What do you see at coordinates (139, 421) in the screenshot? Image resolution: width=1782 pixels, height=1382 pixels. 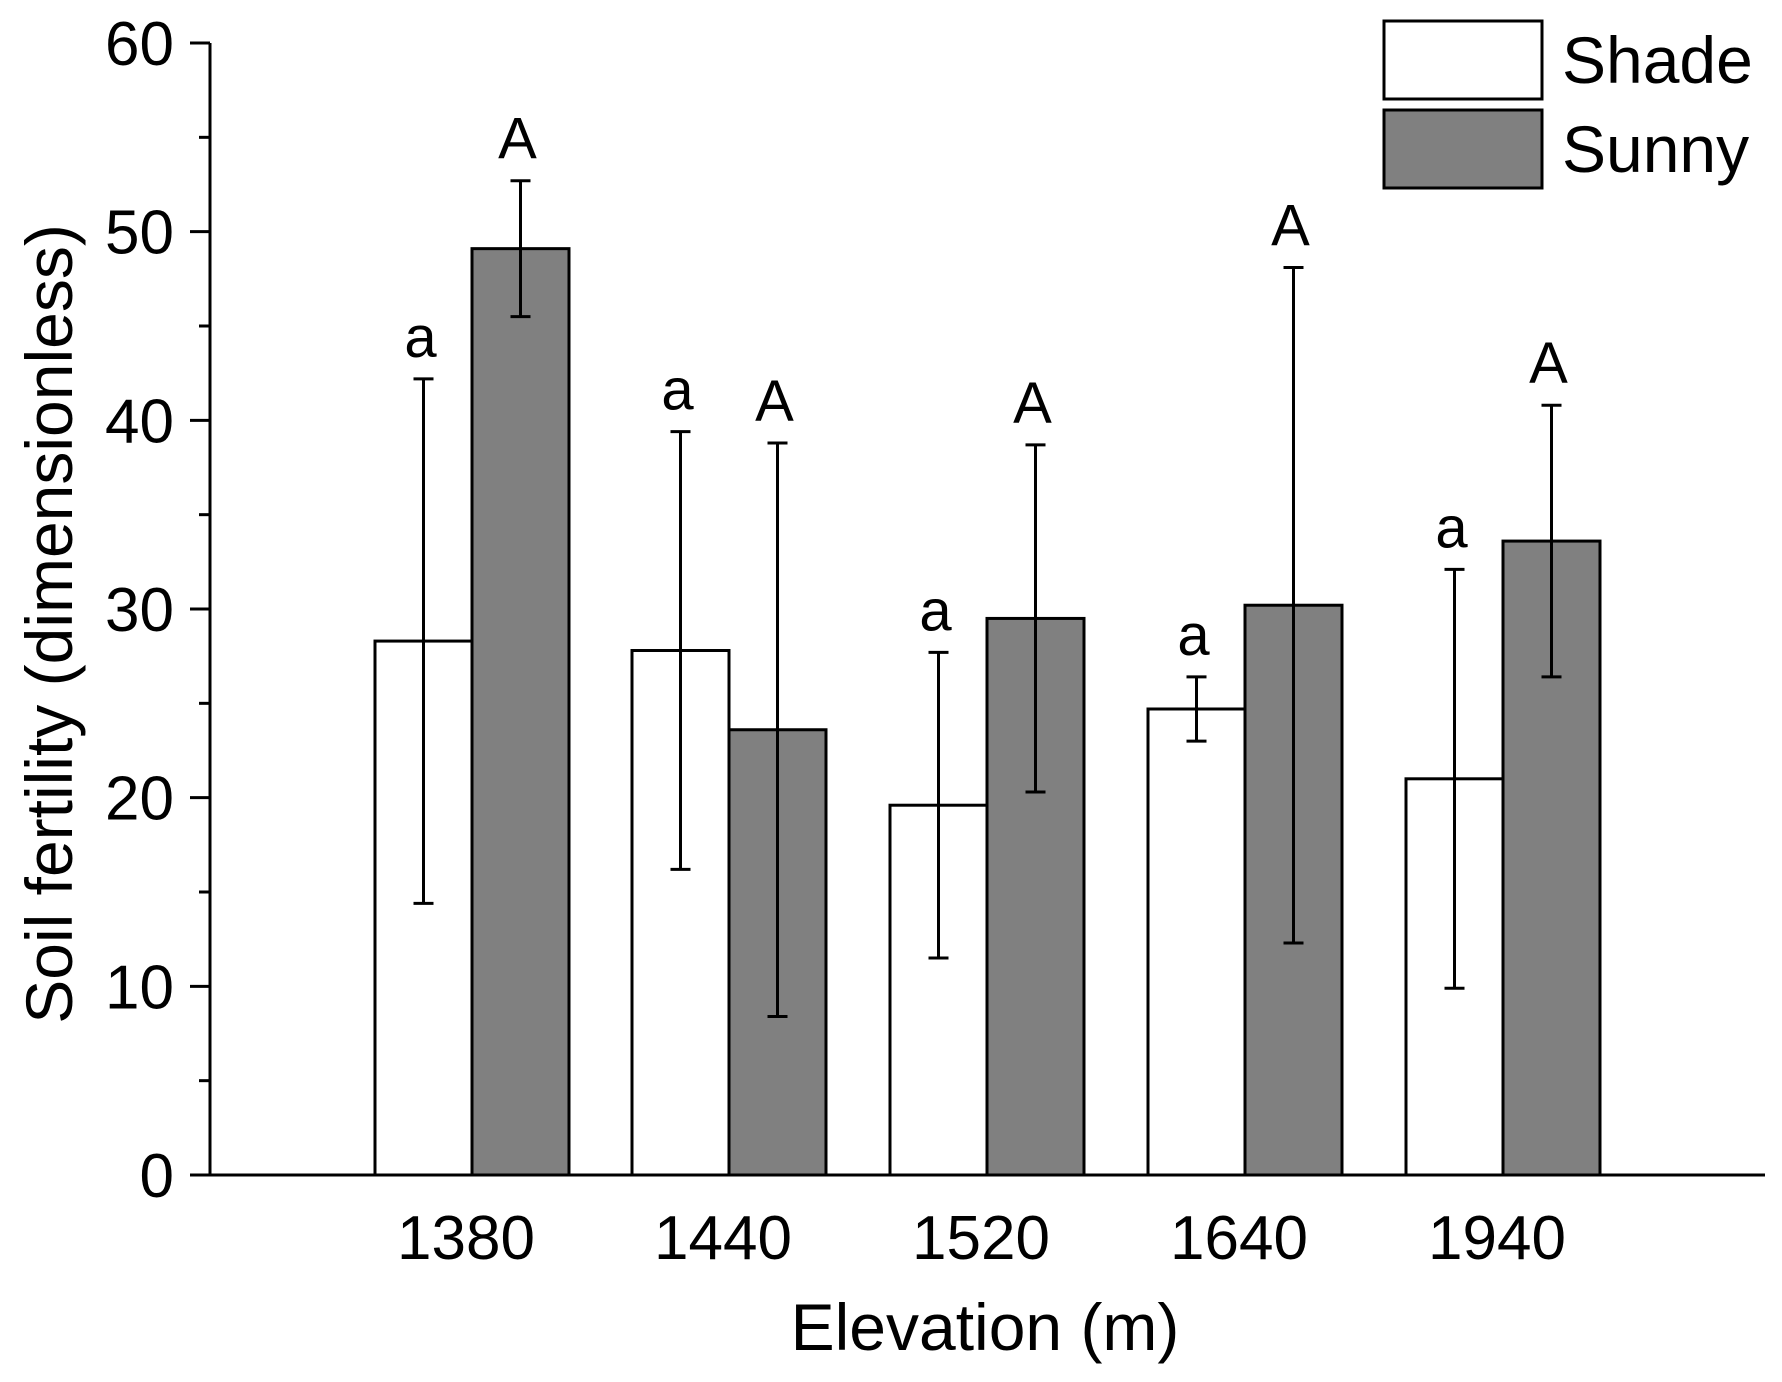 I see `y-tick-label-40: 40` at bounding box center [139, 421].